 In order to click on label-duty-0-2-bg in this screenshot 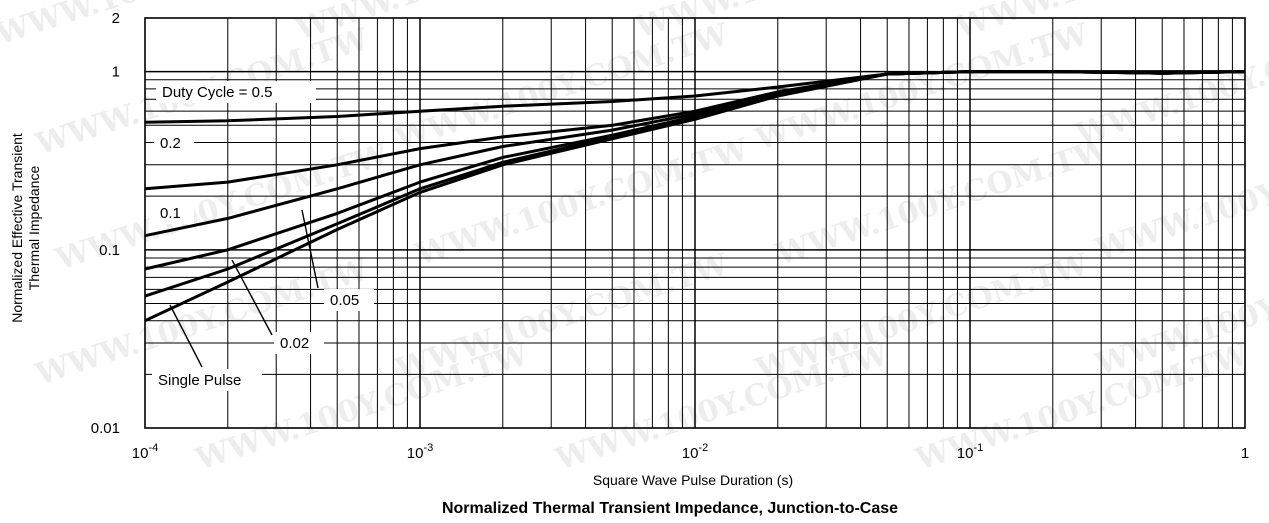, I will do `click(174, 143)`.